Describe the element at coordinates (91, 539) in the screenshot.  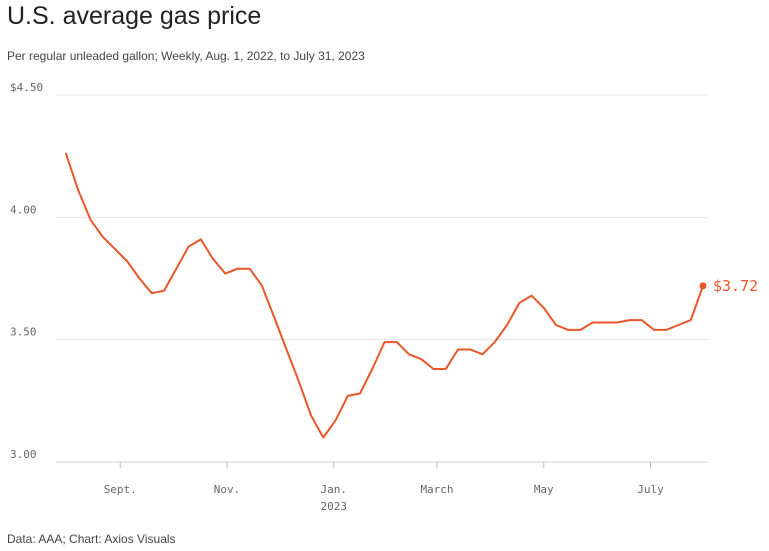
I see `chart-source: Data: AAA; Chart: Axios Visuals` at that location.